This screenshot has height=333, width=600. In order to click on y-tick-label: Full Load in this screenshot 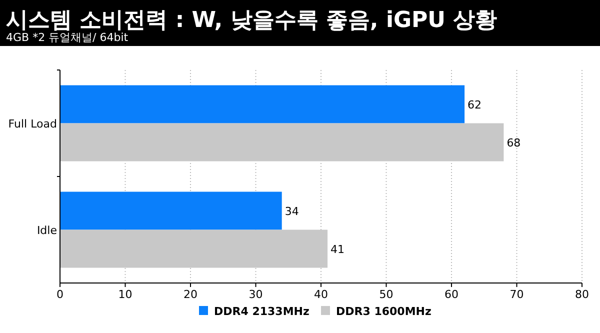, I will do `click(32, 123)`.